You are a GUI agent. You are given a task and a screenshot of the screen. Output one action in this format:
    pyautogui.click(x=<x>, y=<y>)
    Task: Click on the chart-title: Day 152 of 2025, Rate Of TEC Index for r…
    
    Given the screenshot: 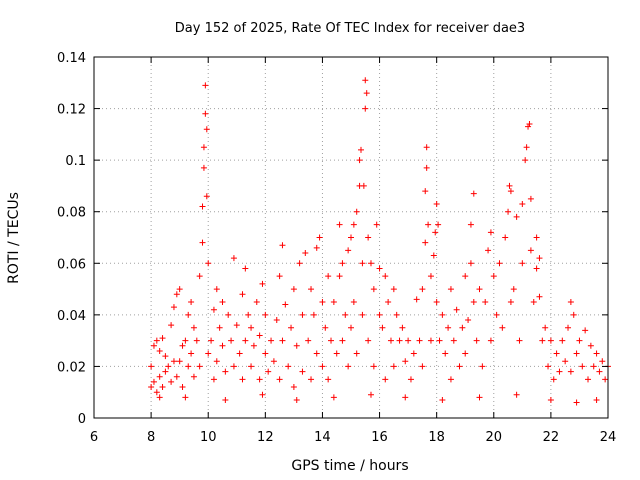 What is the action you would take?
    pyautogui.click(x=350, y=28)
    